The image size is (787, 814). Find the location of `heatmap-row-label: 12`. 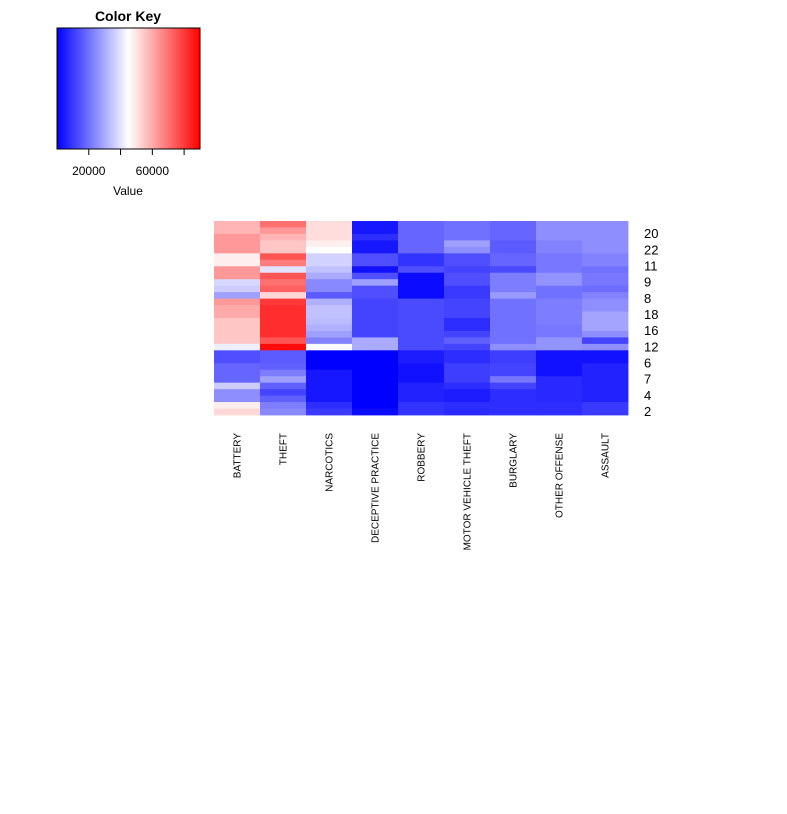

heatmap-row-label: 12 is located at coordinates (651, 346).